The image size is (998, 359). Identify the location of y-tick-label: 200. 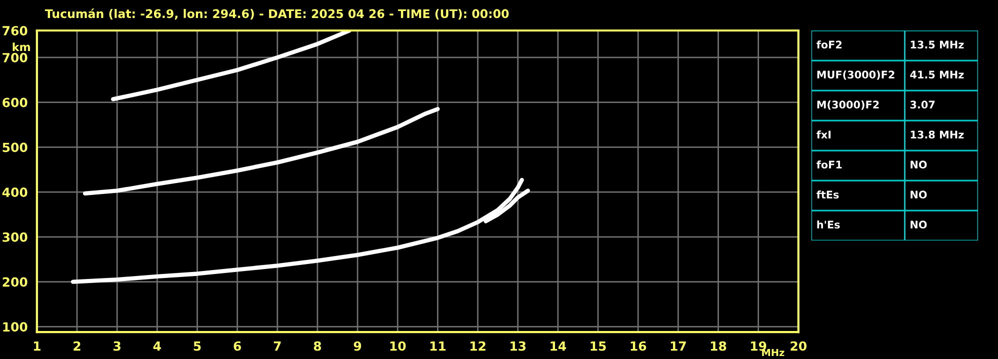
(15, 282).